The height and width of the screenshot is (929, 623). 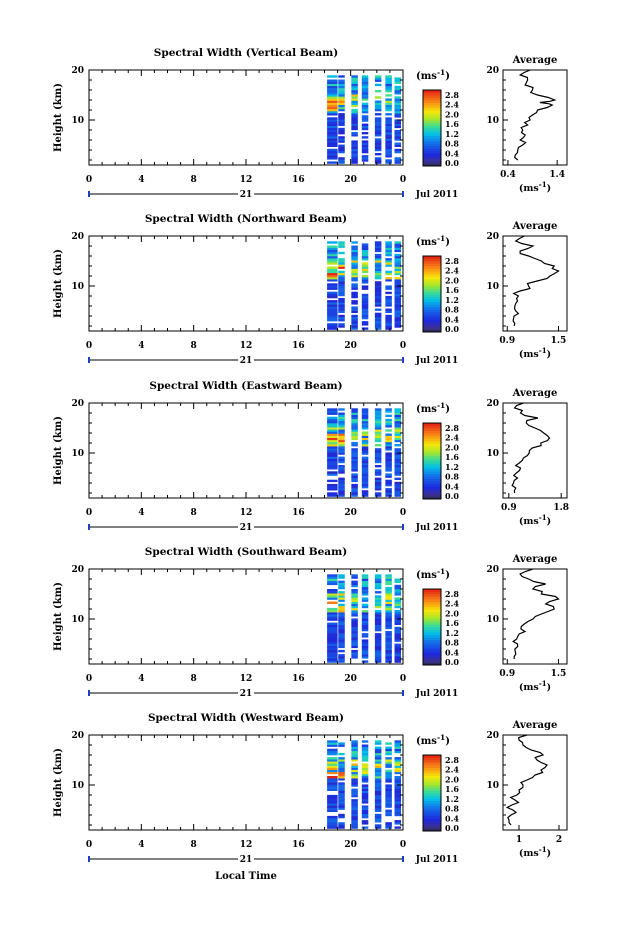 I want to click on heatmap, so click(x=364, y=618).